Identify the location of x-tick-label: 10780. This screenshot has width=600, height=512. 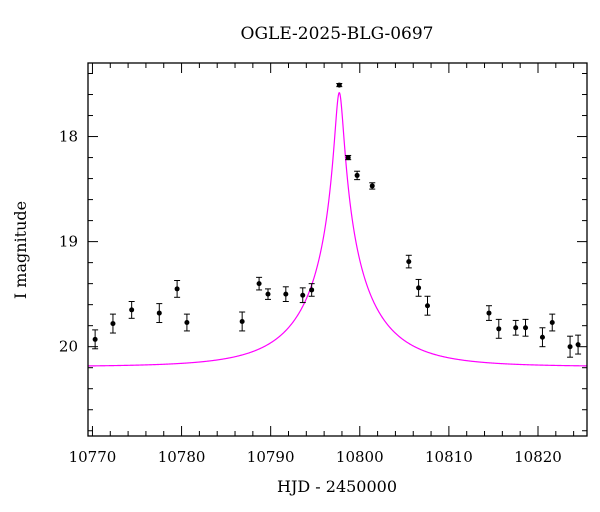
(182, 457).